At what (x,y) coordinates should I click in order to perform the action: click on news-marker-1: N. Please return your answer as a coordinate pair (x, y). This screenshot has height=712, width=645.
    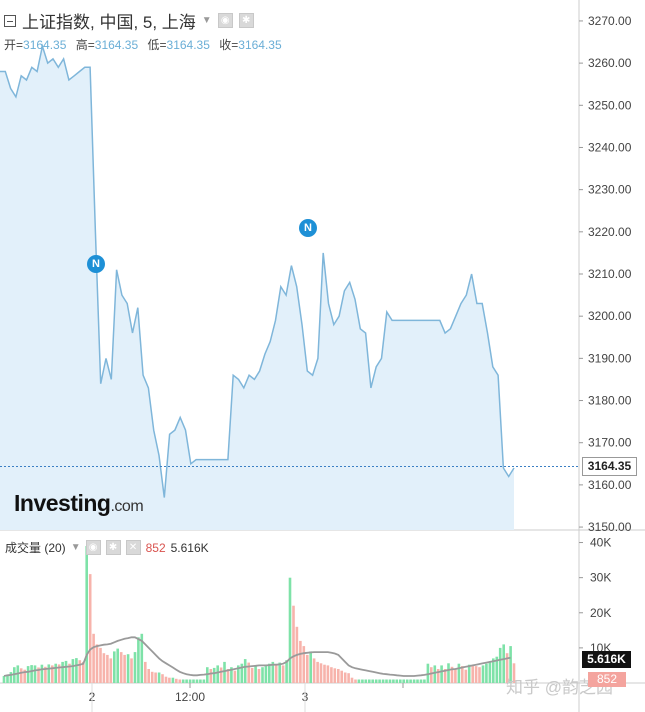
    Looking at the image, I should click on (96, 264).